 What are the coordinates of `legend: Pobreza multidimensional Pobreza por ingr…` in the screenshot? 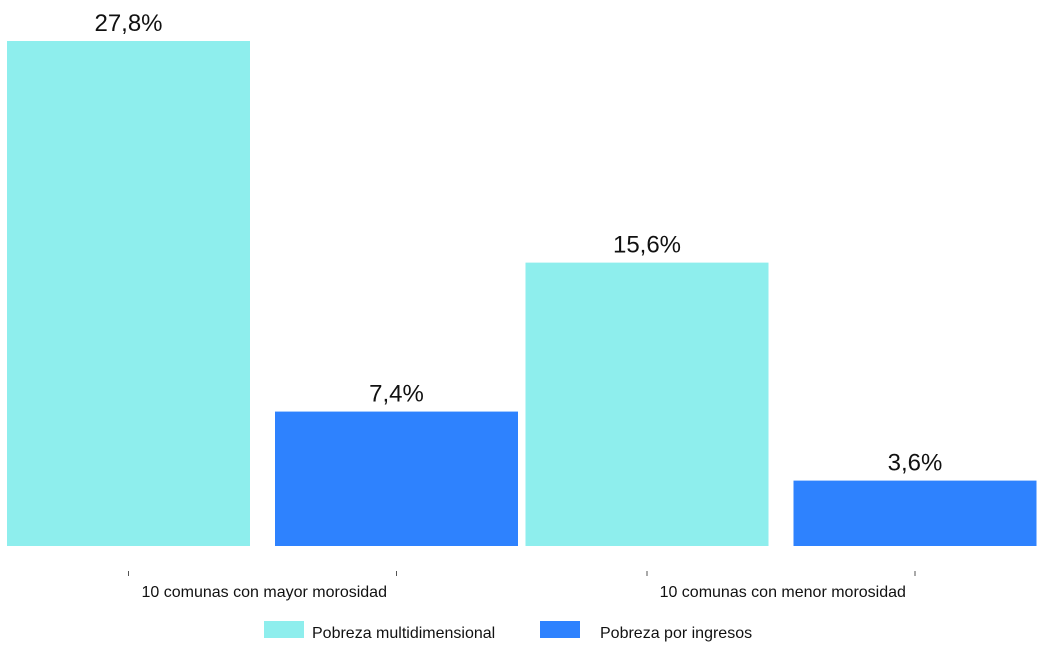 It's located at (508, 631).